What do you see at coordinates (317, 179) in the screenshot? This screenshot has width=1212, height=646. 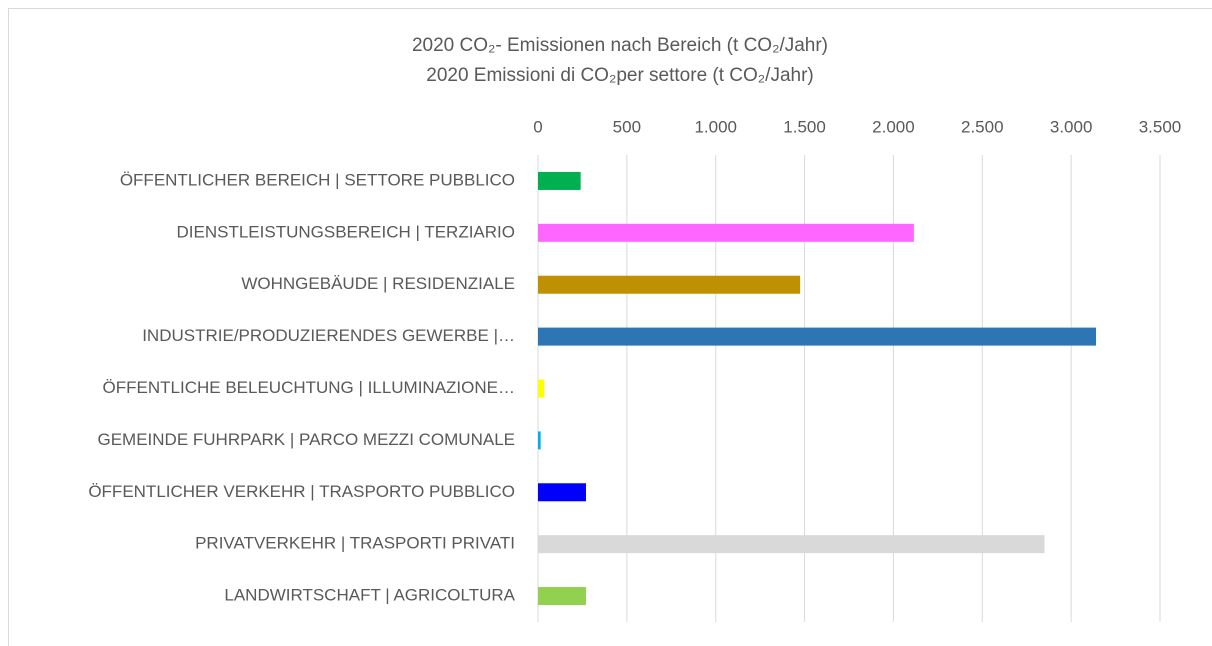 I see `y-tick-label: ÖFFENTLICHER BEREICH | SETTORE PUBBLICO` at bounding box center [317, 179].